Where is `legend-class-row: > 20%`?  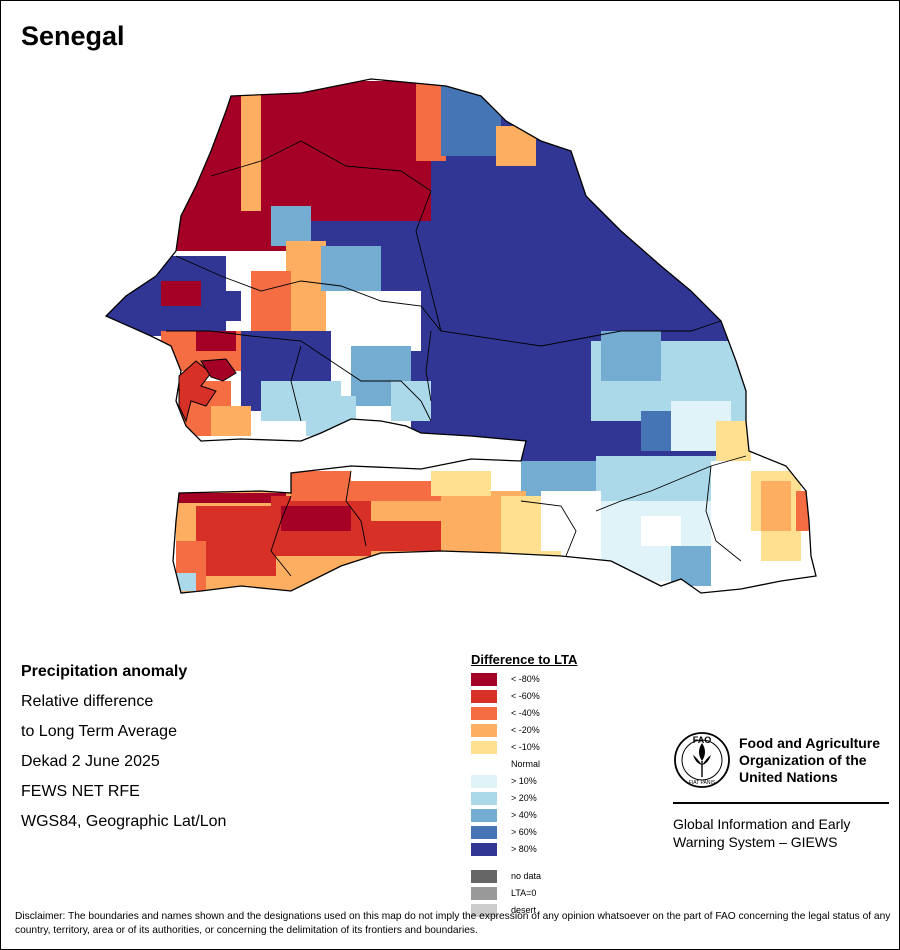 legend-class-row: > 20% is located at coordinates (524, 799).